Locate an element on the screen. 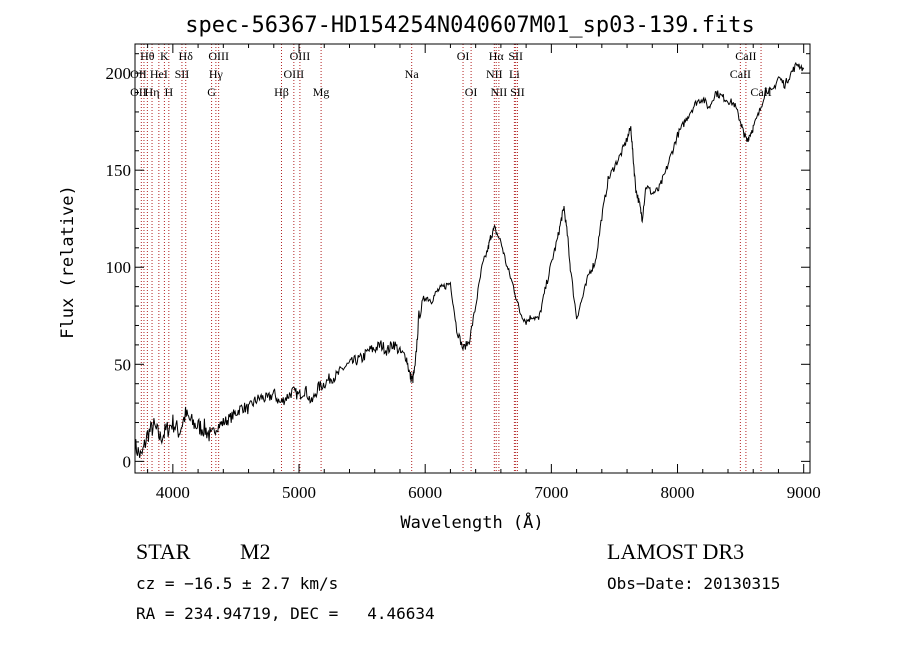  y-axis-label: Flux (relative) is located at coordinates (68, 262).